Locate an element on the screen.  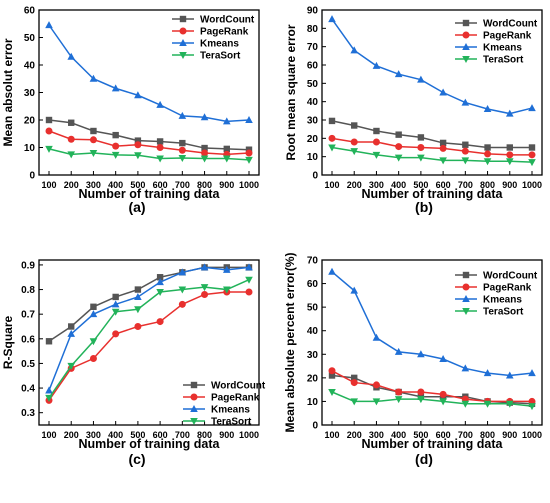
y-tick-label: 0.4 is located at coordinates (28, 389).